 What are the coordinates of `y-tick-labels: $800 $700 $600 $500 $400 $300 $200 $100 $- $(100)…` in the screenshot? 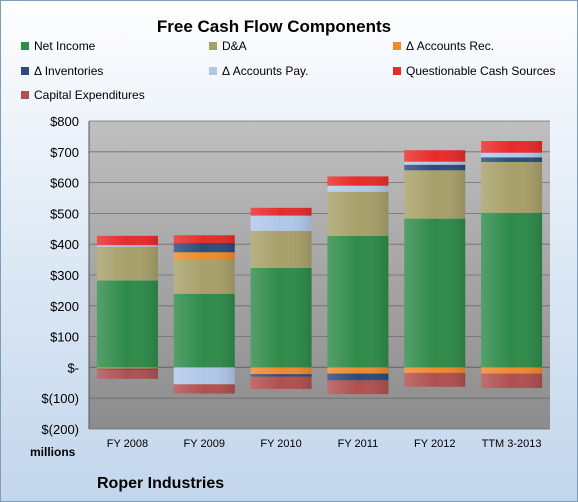 It's located at (60, 275).